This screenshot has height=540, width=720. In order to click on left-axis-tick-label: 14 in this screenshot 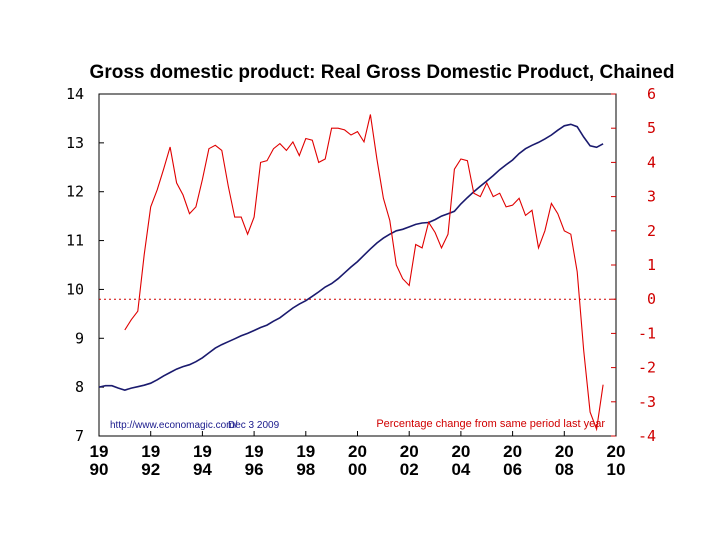, I will do `click(75, 94)`.